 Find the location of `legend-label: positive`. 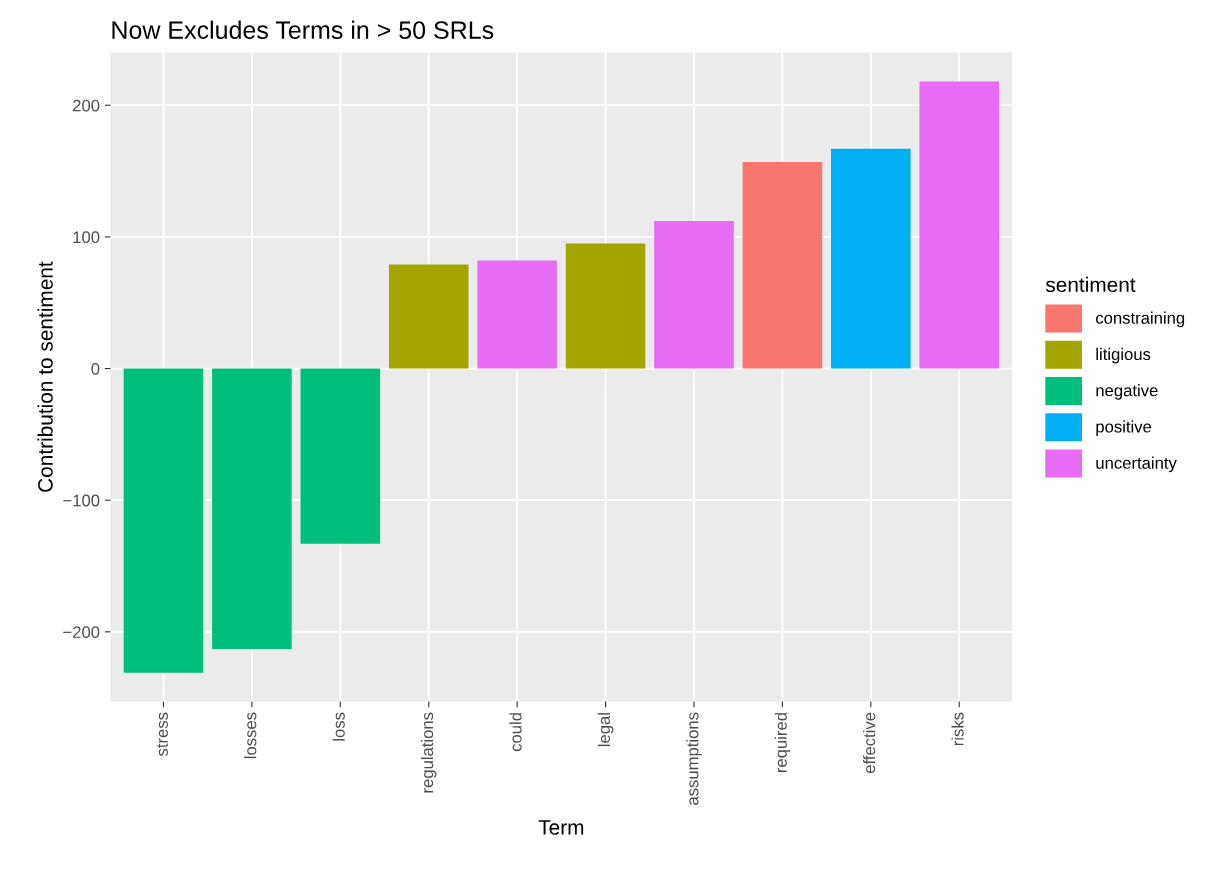

legend-label: positive is located at coordinates (1124, 428).